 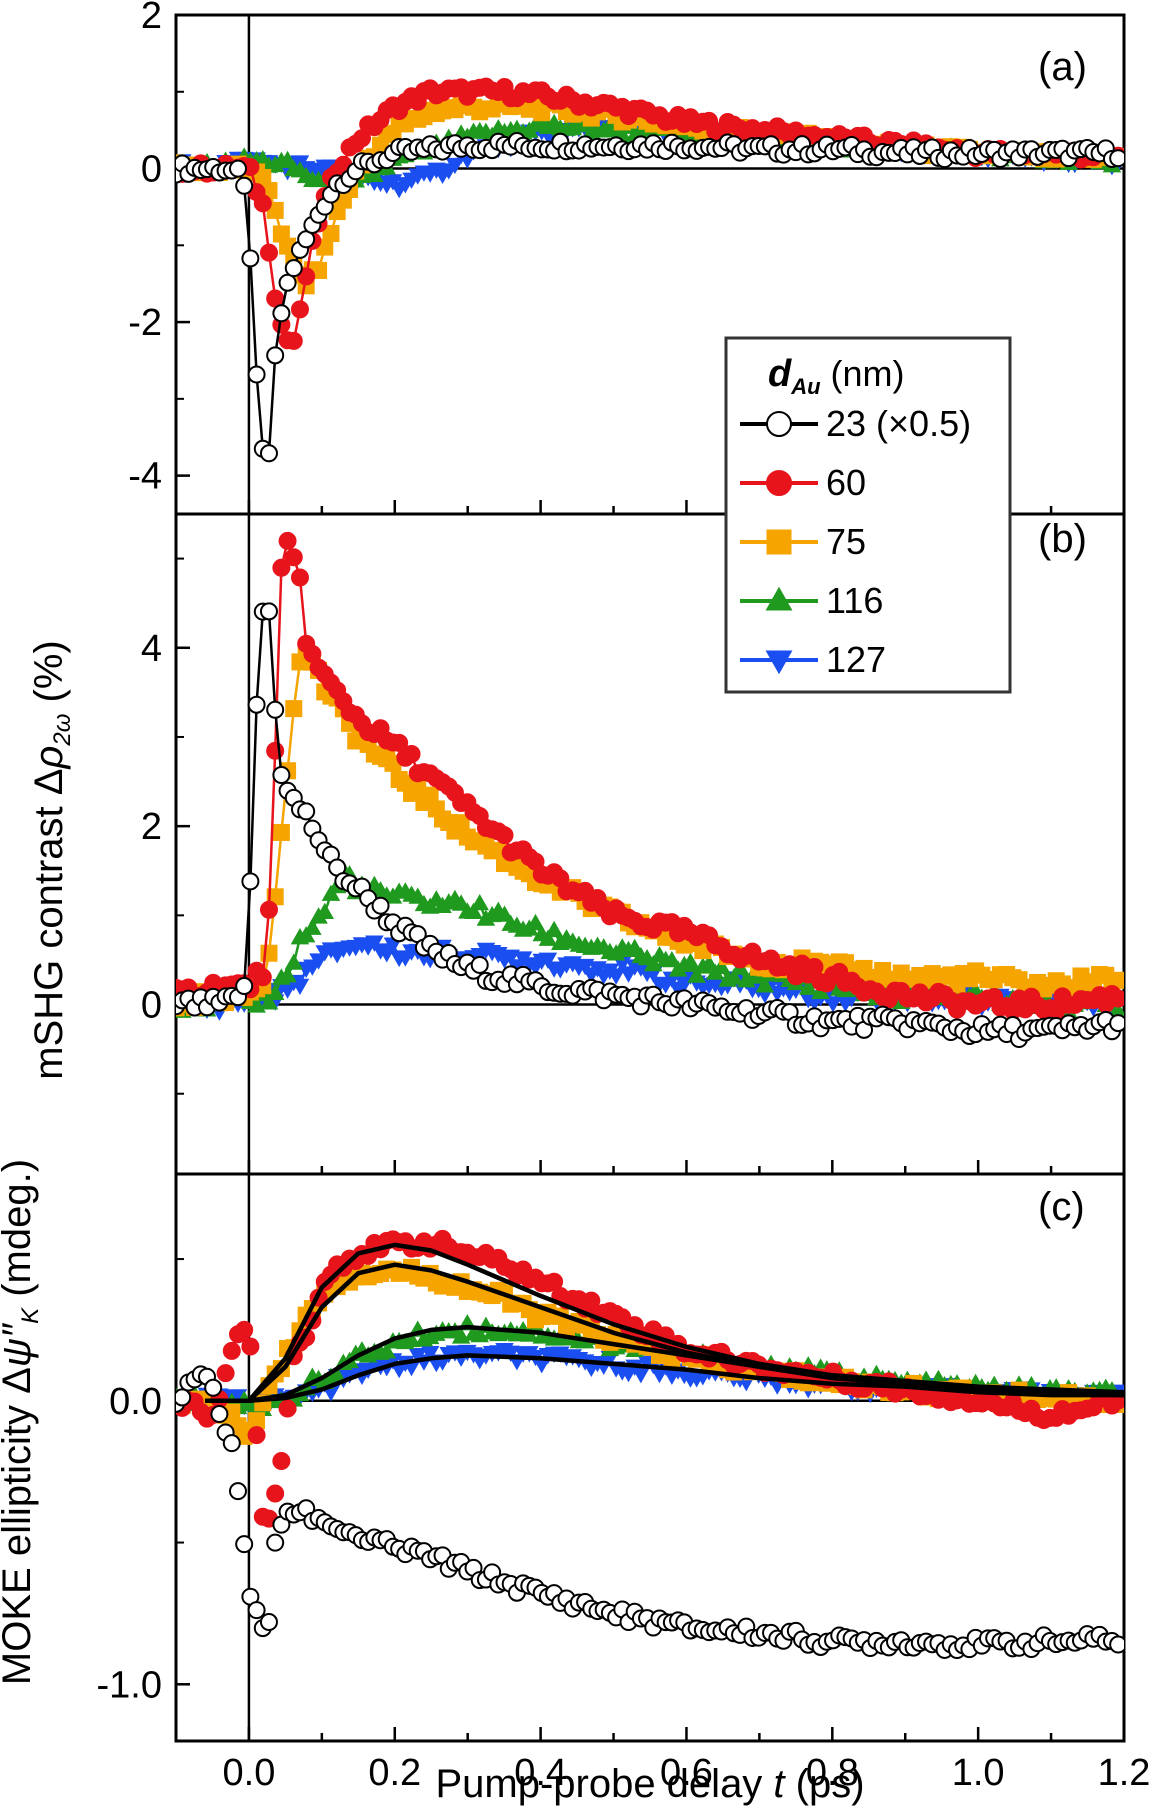 I want to click on panel-label: (c), so click(x=1061, y=1207).